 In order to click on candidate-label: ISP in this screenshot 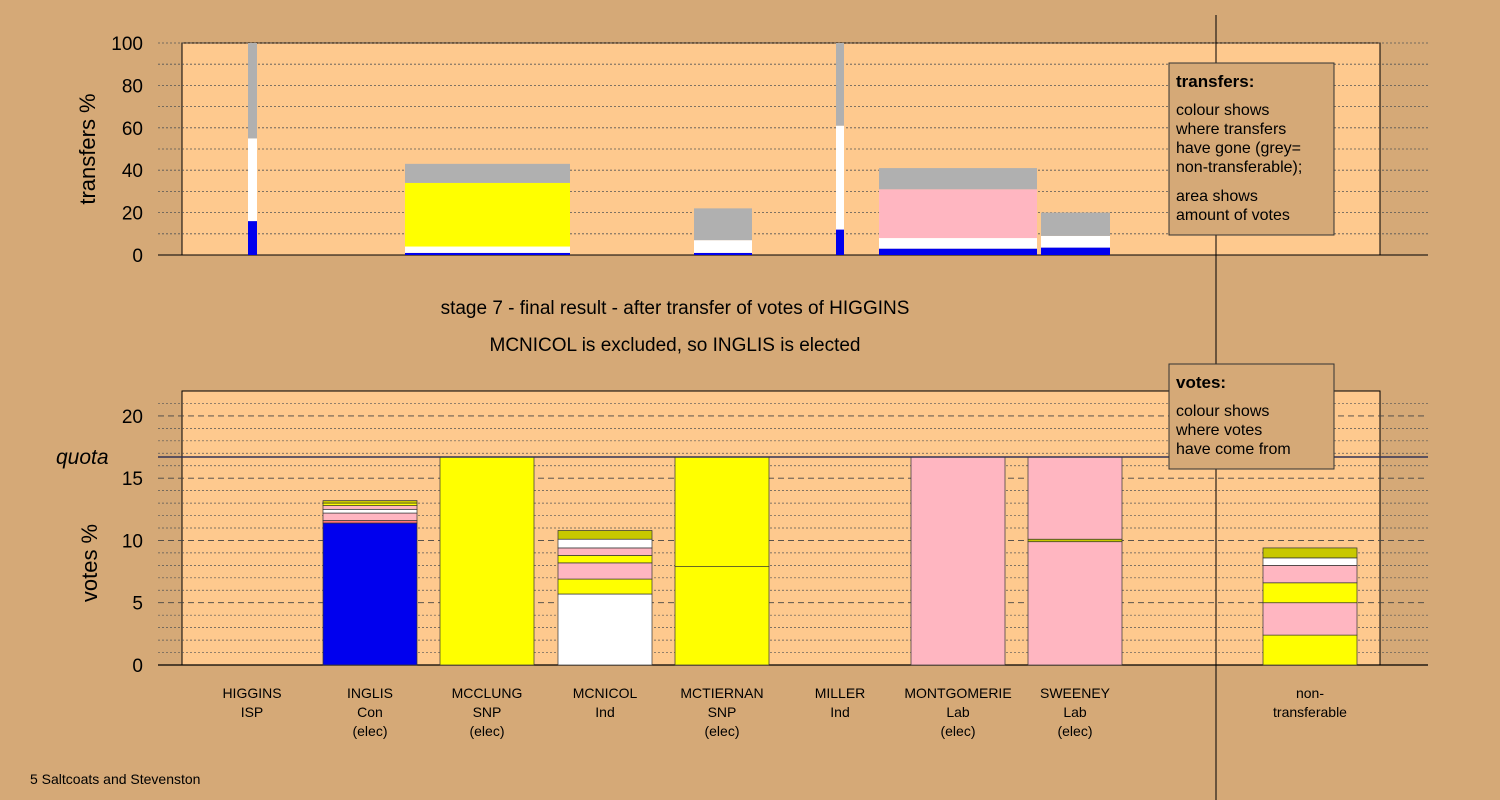, I will do `click(252, 712)`.